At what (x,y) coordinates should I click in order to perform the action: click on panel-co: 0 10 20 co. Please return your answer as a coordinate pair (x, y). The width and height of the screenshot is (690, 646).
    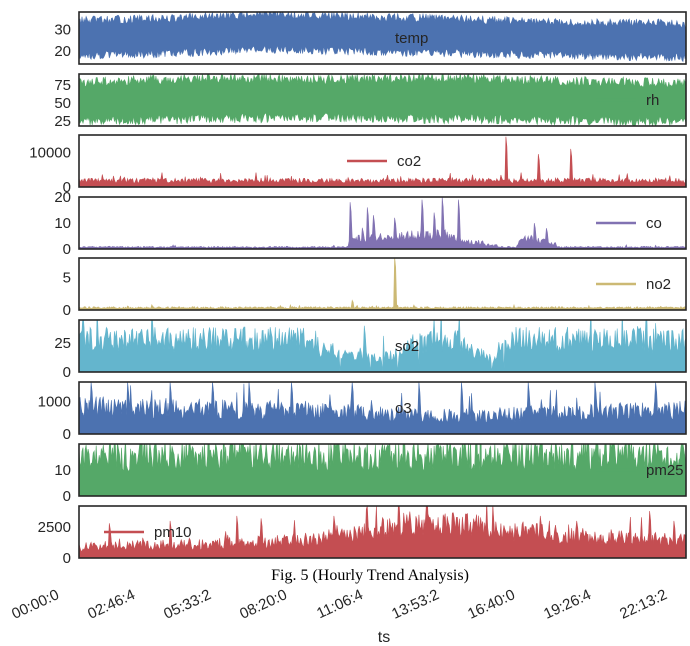
    Looking at the image, I should click on (370, 223).